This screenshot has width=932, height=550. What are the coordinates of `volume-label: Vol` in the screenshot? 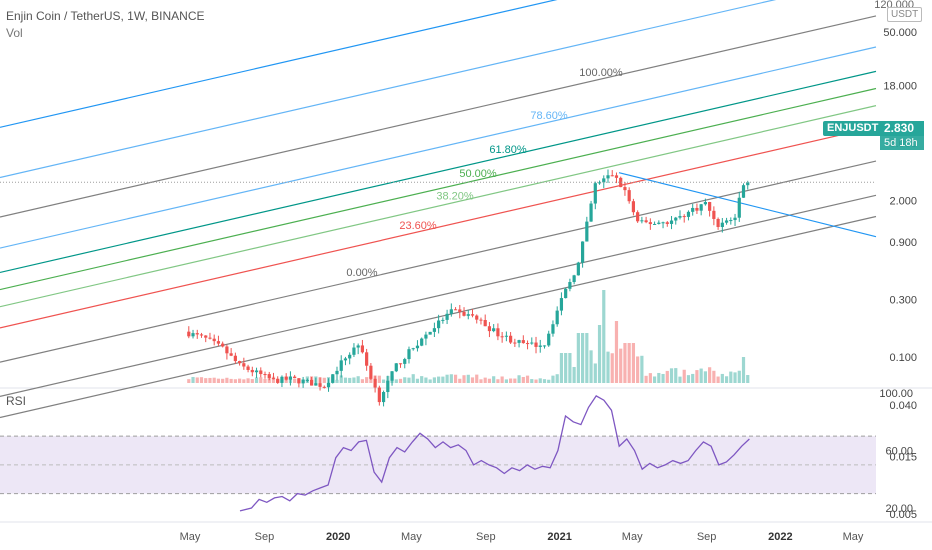 It's located at (14, 33).